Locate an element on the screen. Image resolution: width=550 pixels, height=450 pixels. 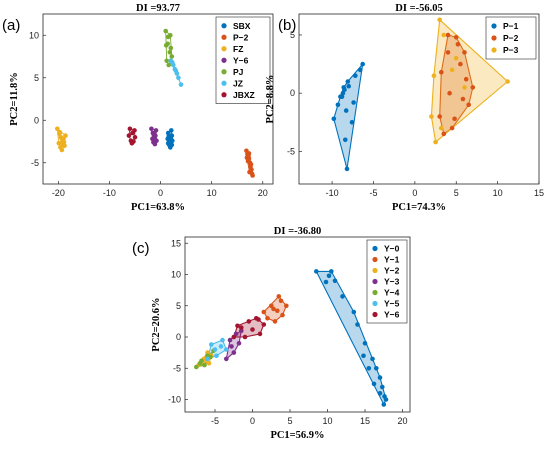
data-point-c-Y−3 is located at coordinates (239, 343).